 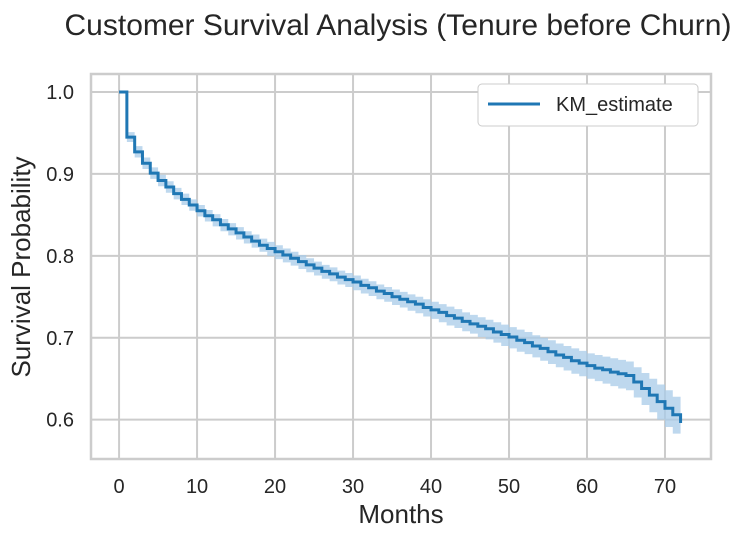 What do you see at coordinates (60, 175) in the screenshot?
I see `y-tick-label: 0.9` at bounding box center [60, 175].